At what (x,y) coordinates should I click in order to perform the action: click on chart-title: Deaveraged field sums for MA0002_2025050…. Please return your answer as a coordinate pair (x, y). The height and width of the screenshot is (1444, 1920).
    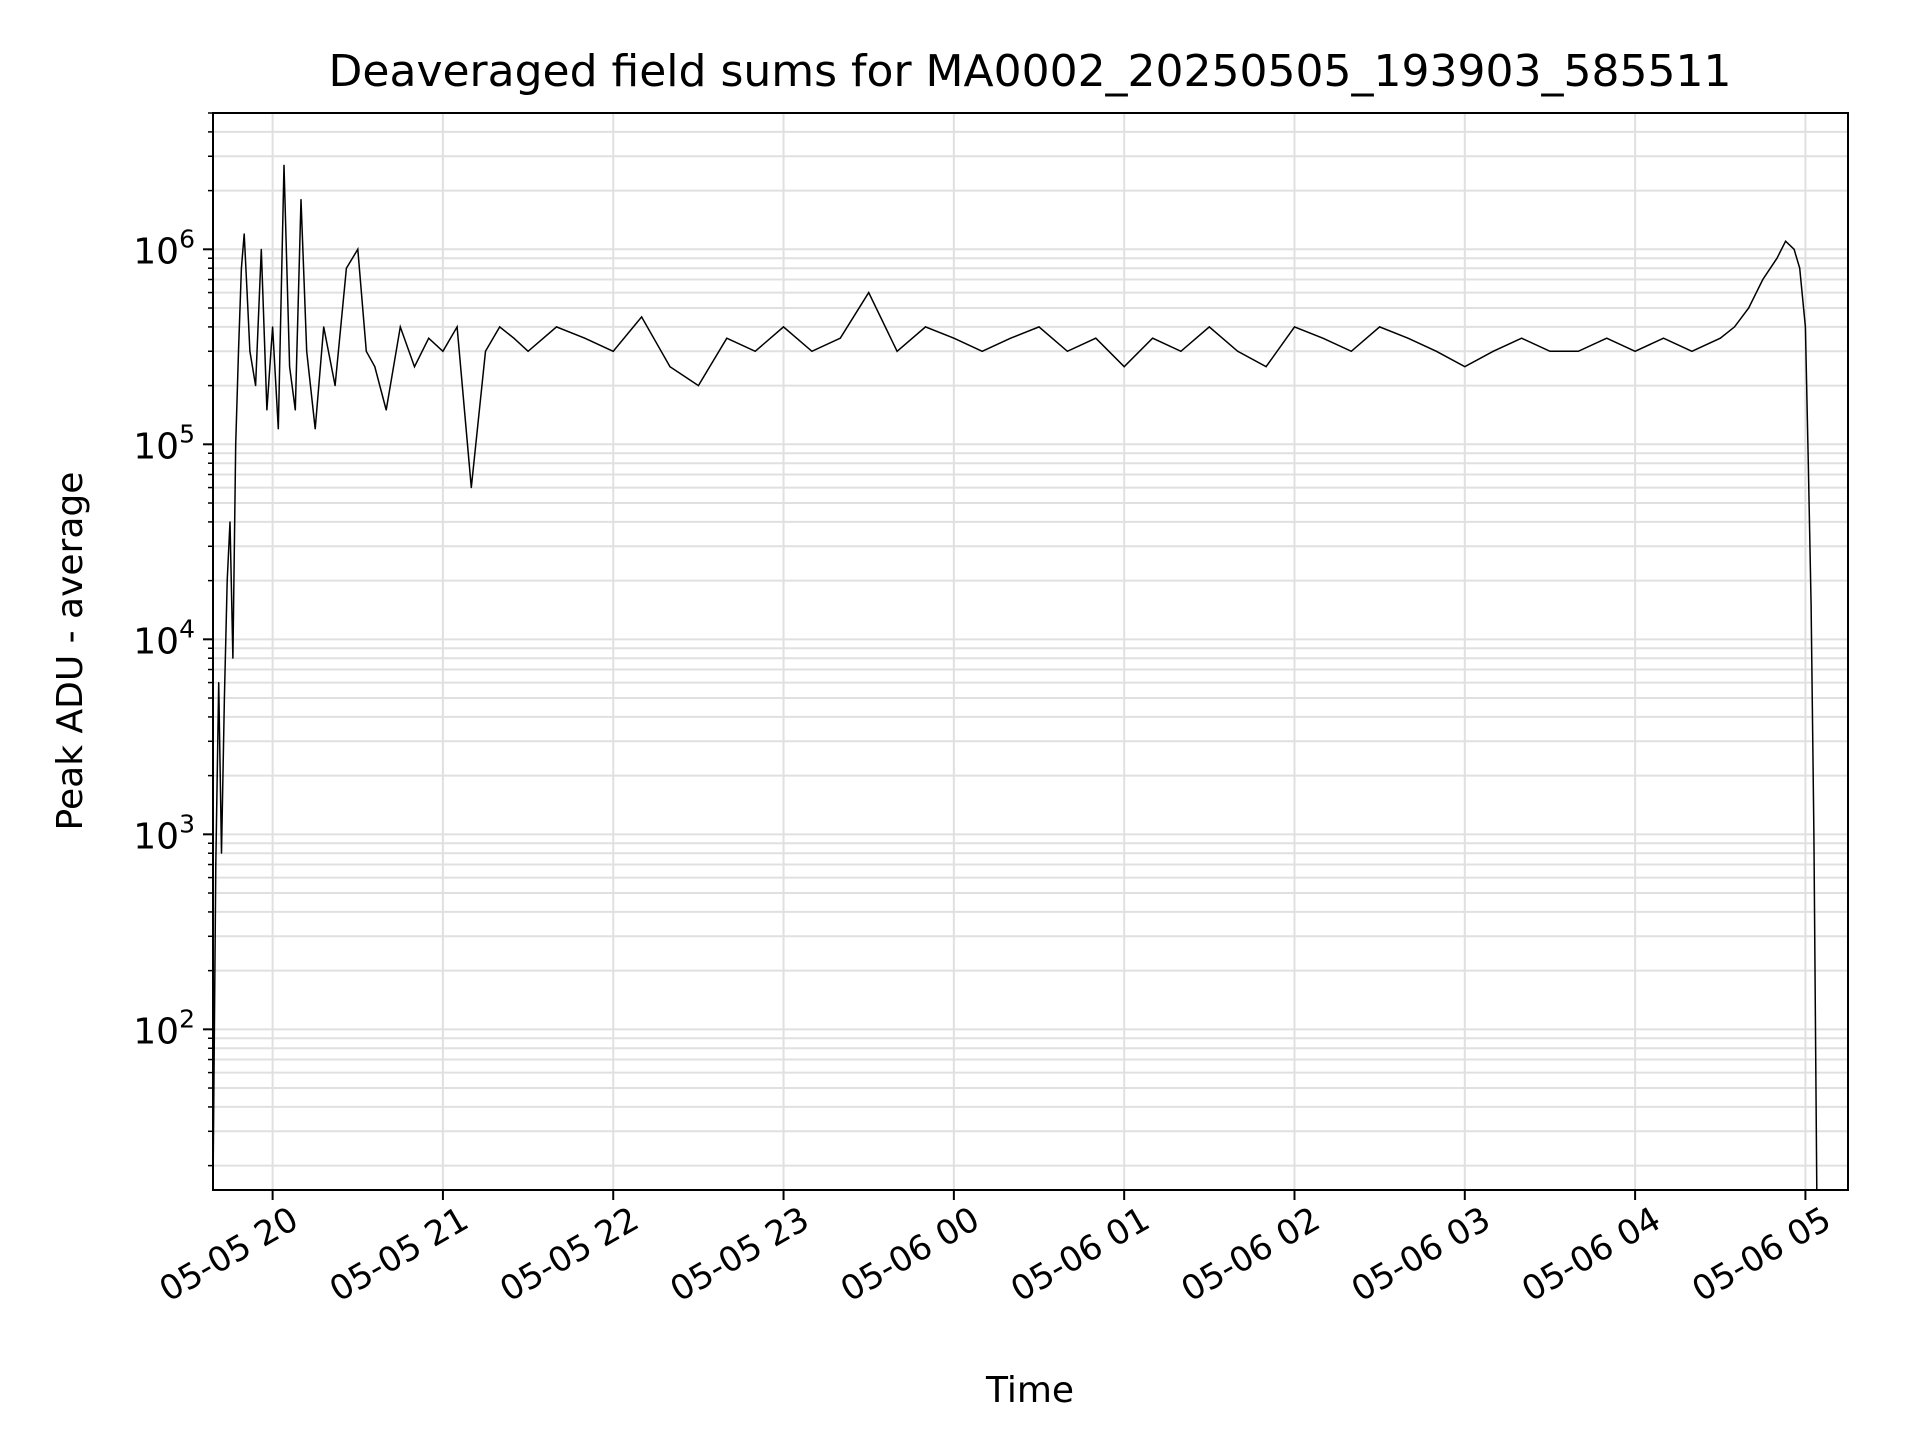
    Looking at the image, I should click on (1030, 71).